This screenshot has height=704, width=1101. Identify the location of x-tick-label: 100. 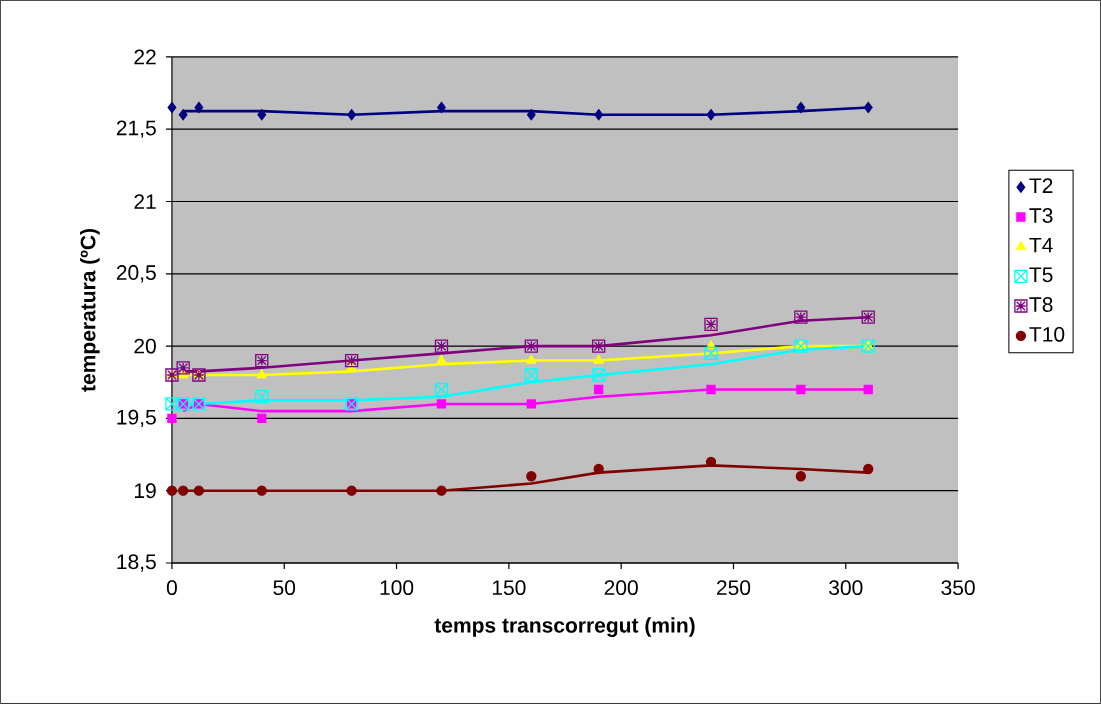
(397, 588).